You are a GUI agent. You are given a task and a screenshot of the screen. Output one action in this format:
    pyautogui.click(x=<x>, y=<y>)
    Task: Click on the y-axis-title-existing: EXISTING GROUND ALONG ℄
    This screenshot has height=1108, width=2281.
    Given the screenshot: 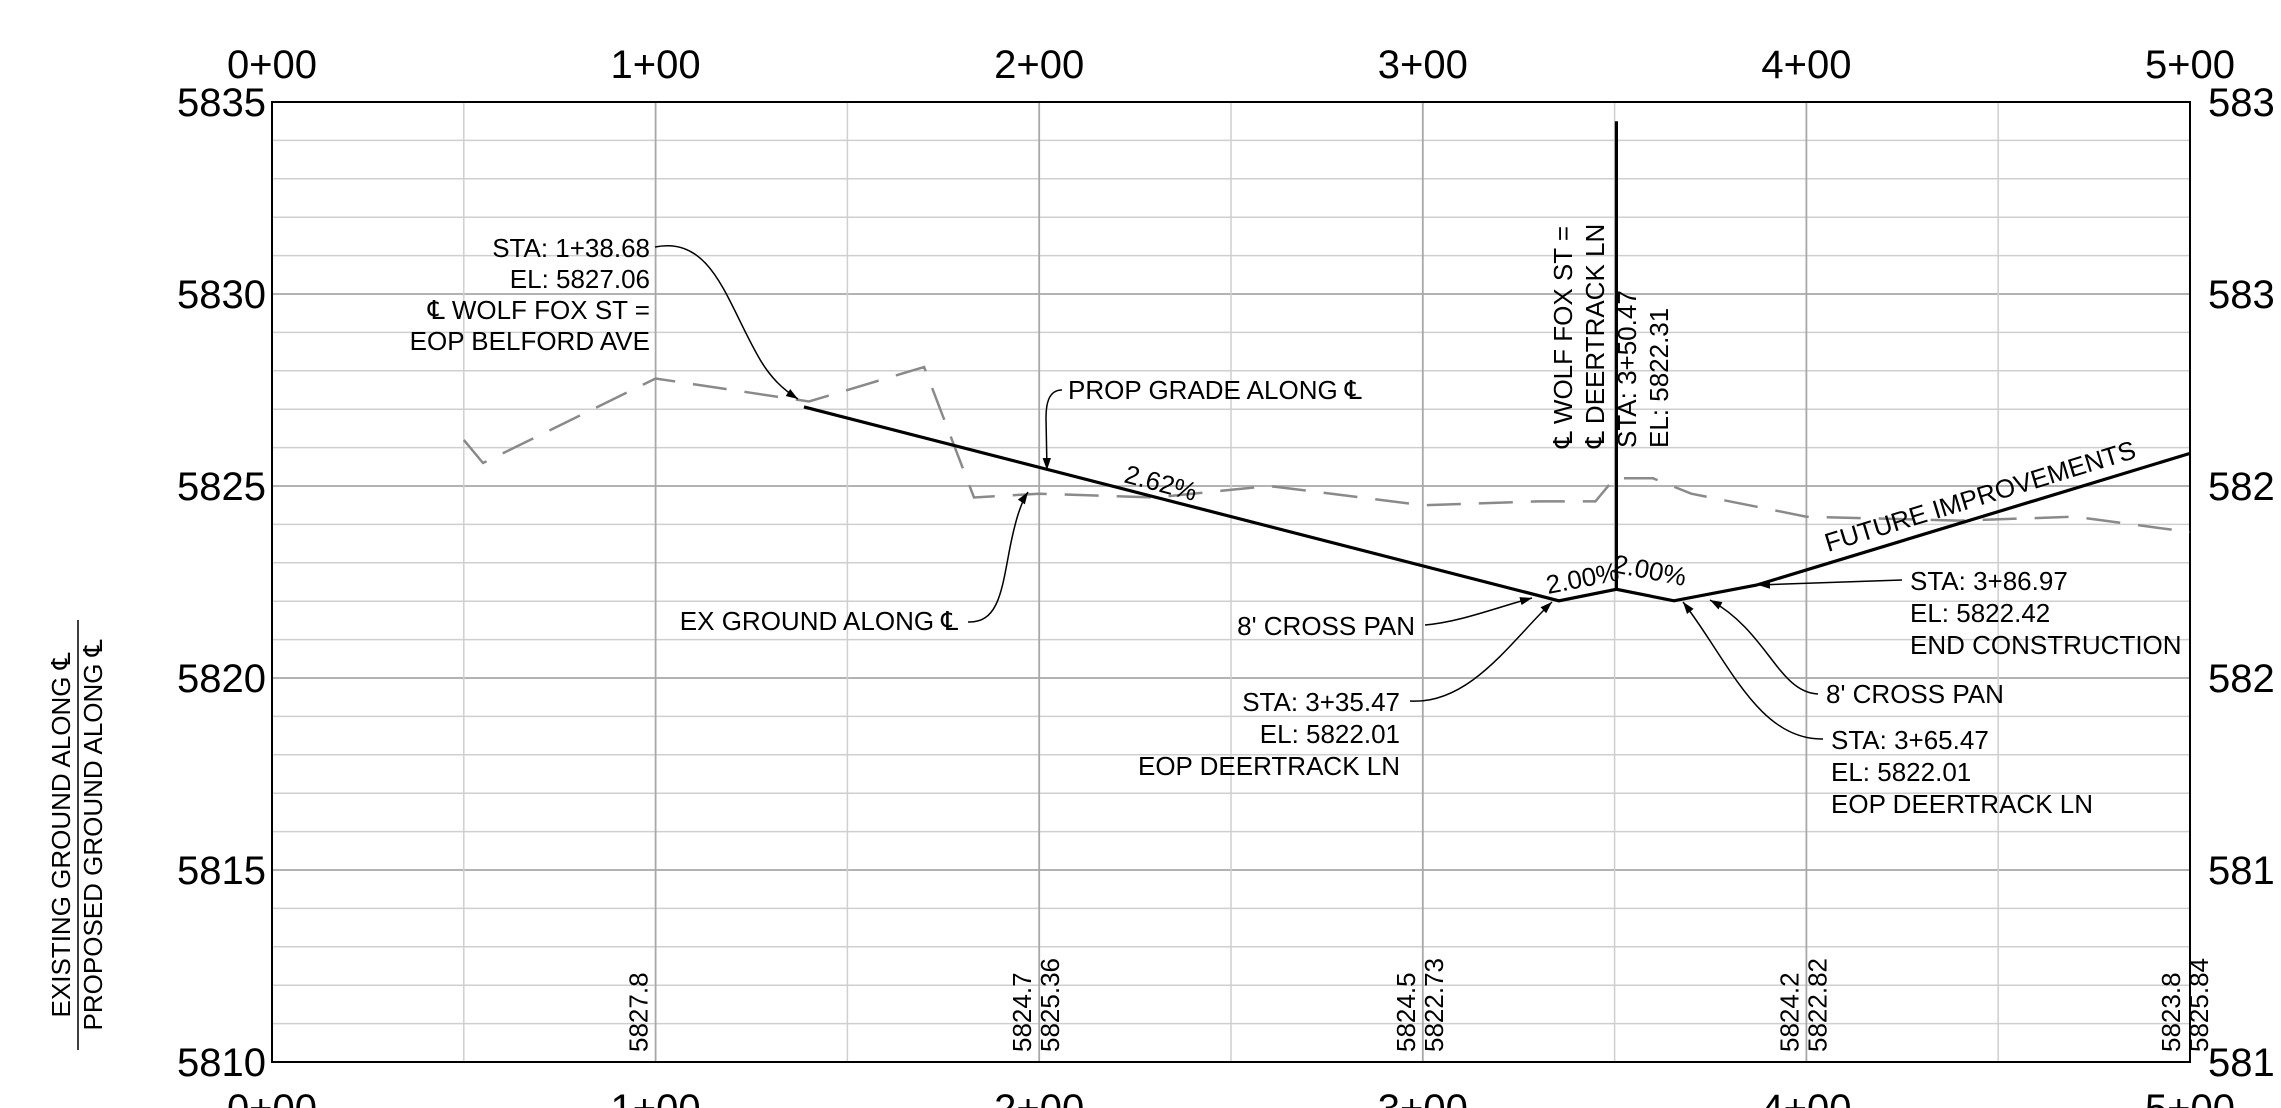 What is the action you would take?
    pyautogui.click(x=61, y=834)
    